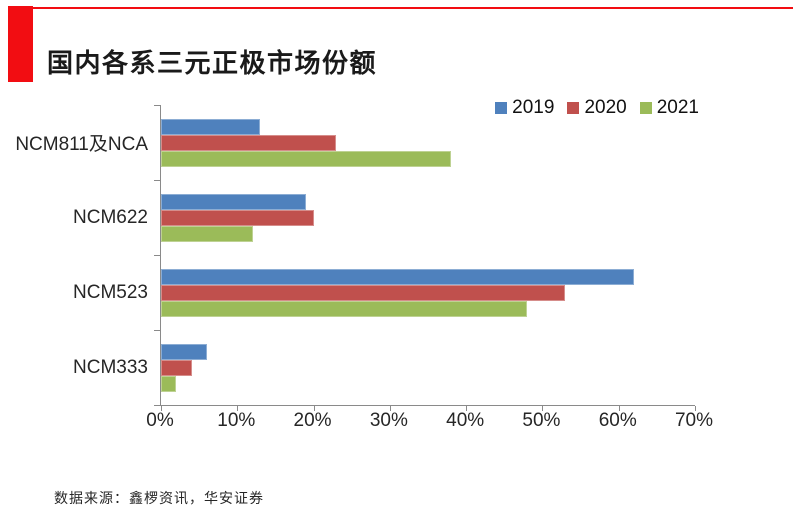 This screenshot has width=800, height=520. I want to click on legend-item-2019: 2019, so click(524, 108).